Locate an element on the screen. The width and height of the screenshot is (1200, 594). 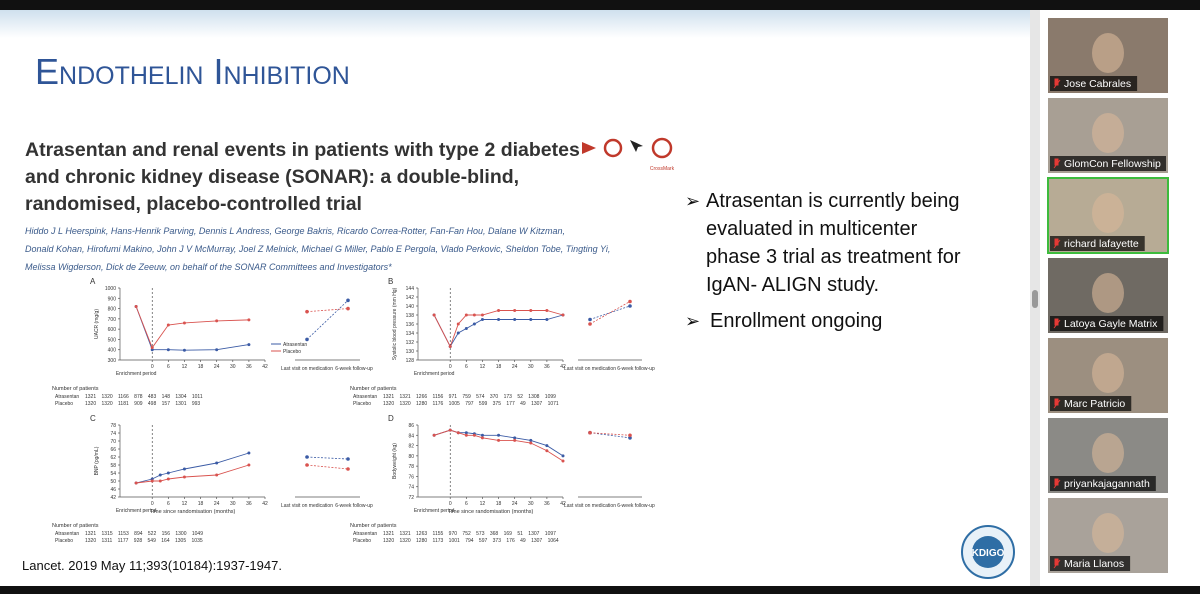
bullet-text: Atrasentan is currently being is located at coordinates (832, 201).